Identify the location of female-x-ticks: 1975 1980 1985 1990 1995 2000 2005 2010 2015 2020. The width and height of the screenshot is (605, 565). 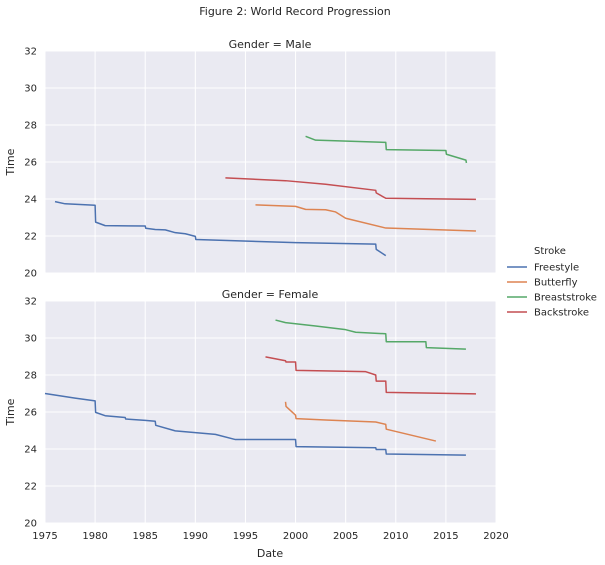
(270, 536).